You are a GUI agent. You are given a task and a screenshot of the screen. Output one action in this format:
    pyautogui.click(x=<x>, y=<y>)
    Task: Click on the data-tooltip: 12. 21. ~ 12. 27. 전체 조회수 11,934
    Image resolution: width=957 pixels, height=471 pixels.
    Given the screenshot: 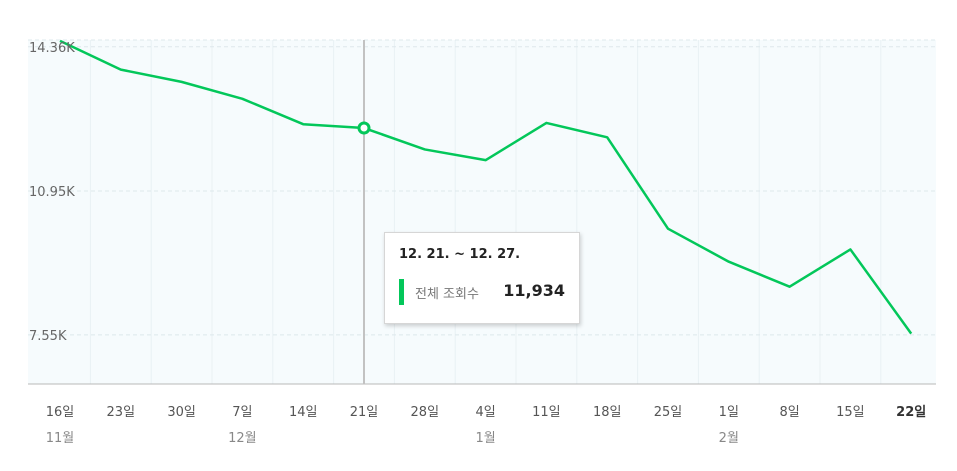 What is the action you would take?
    pyautogui.click(x=482, y=278)
    